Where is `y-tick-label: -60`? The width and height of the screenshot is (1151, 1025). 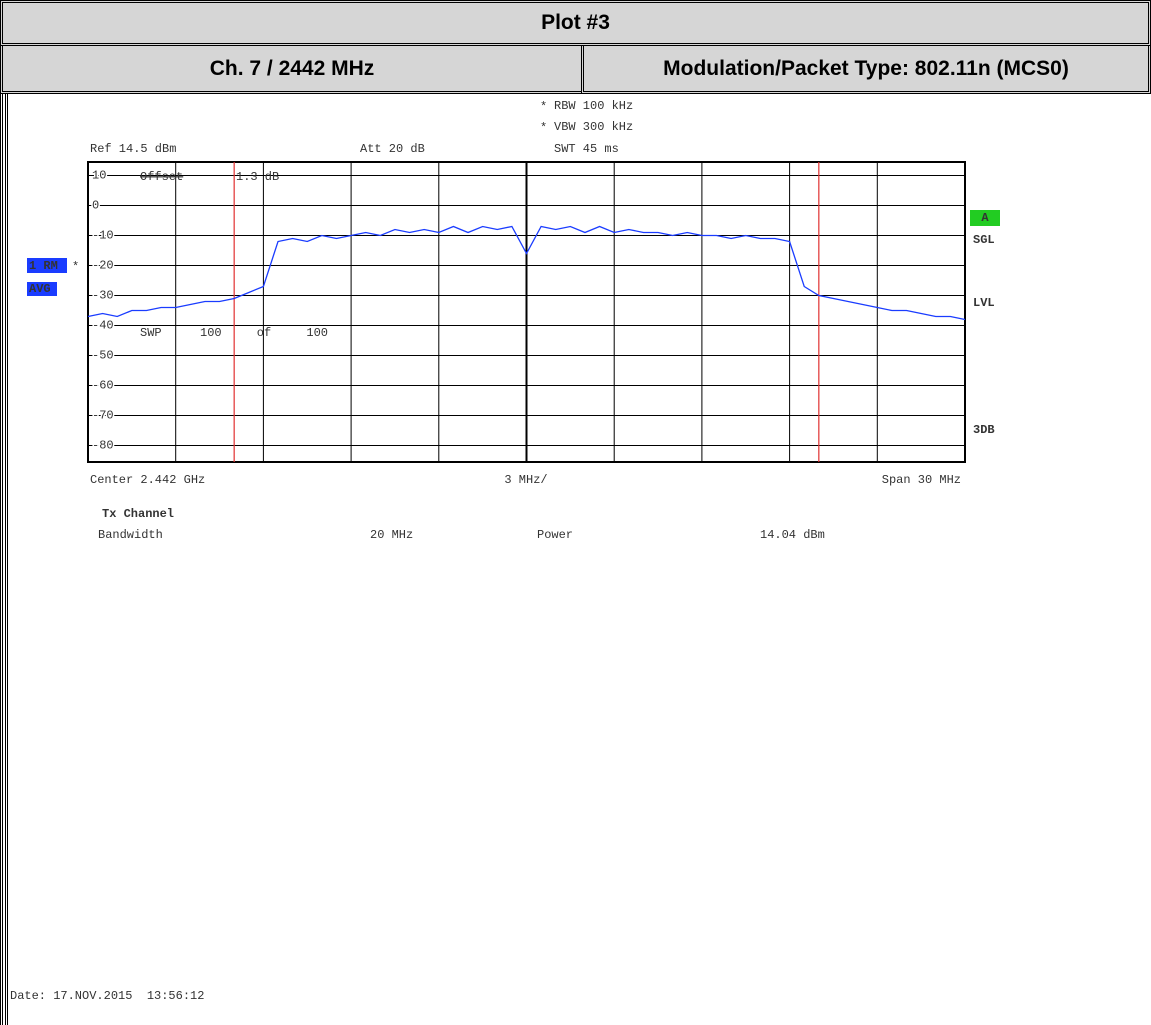 y-tick-label: -60 is located at coordinates (103, 386).